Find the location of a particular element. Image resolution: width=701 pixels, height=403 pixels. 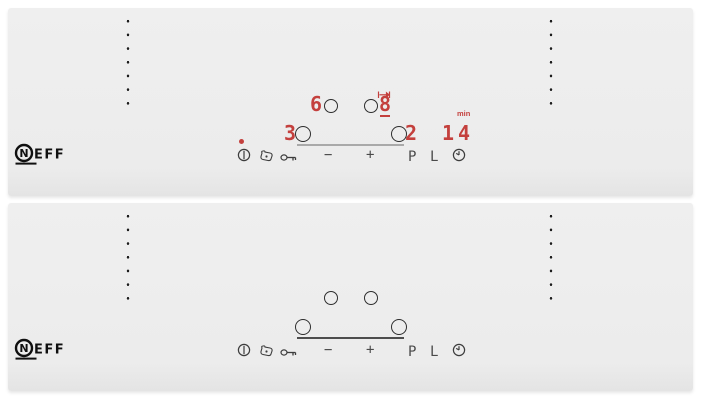

zone-selected-underline is located at coordinates (385, 116).